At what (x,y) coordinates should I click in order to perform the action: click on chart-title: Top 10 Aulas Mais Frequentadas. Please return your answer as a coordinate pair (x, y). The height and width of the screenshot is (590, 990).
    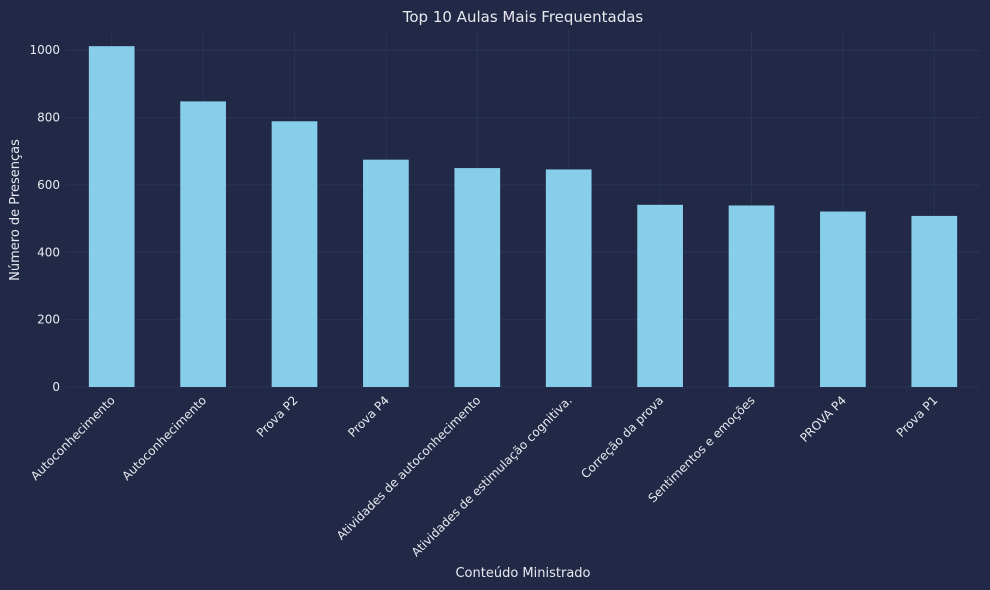
    Looking at the image, I should click on (523, 17).